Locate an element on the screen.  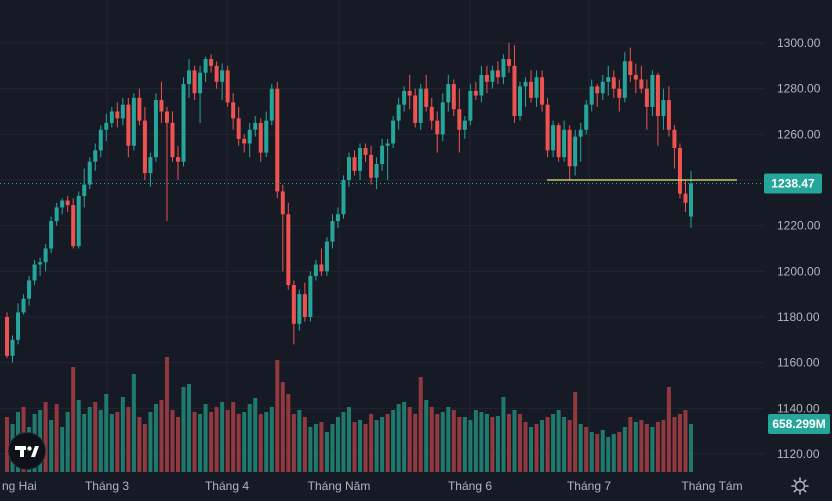
tradingview-logo is located at coordinates (27, 451).